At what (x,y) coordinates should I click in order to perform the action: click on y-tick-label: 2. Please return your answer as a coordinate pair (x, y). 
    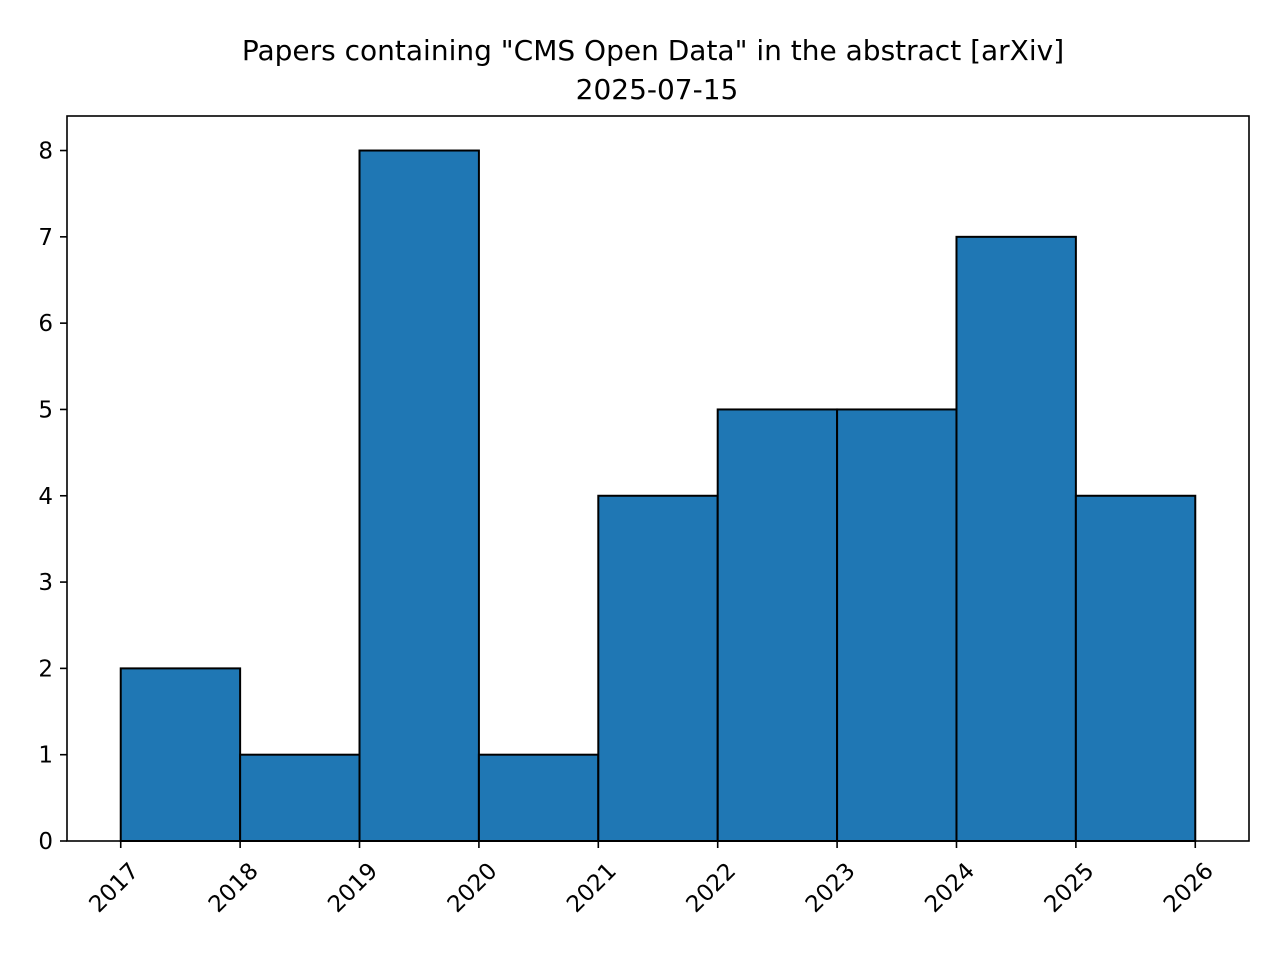
    Looking at the image, I should click on (45, 669).